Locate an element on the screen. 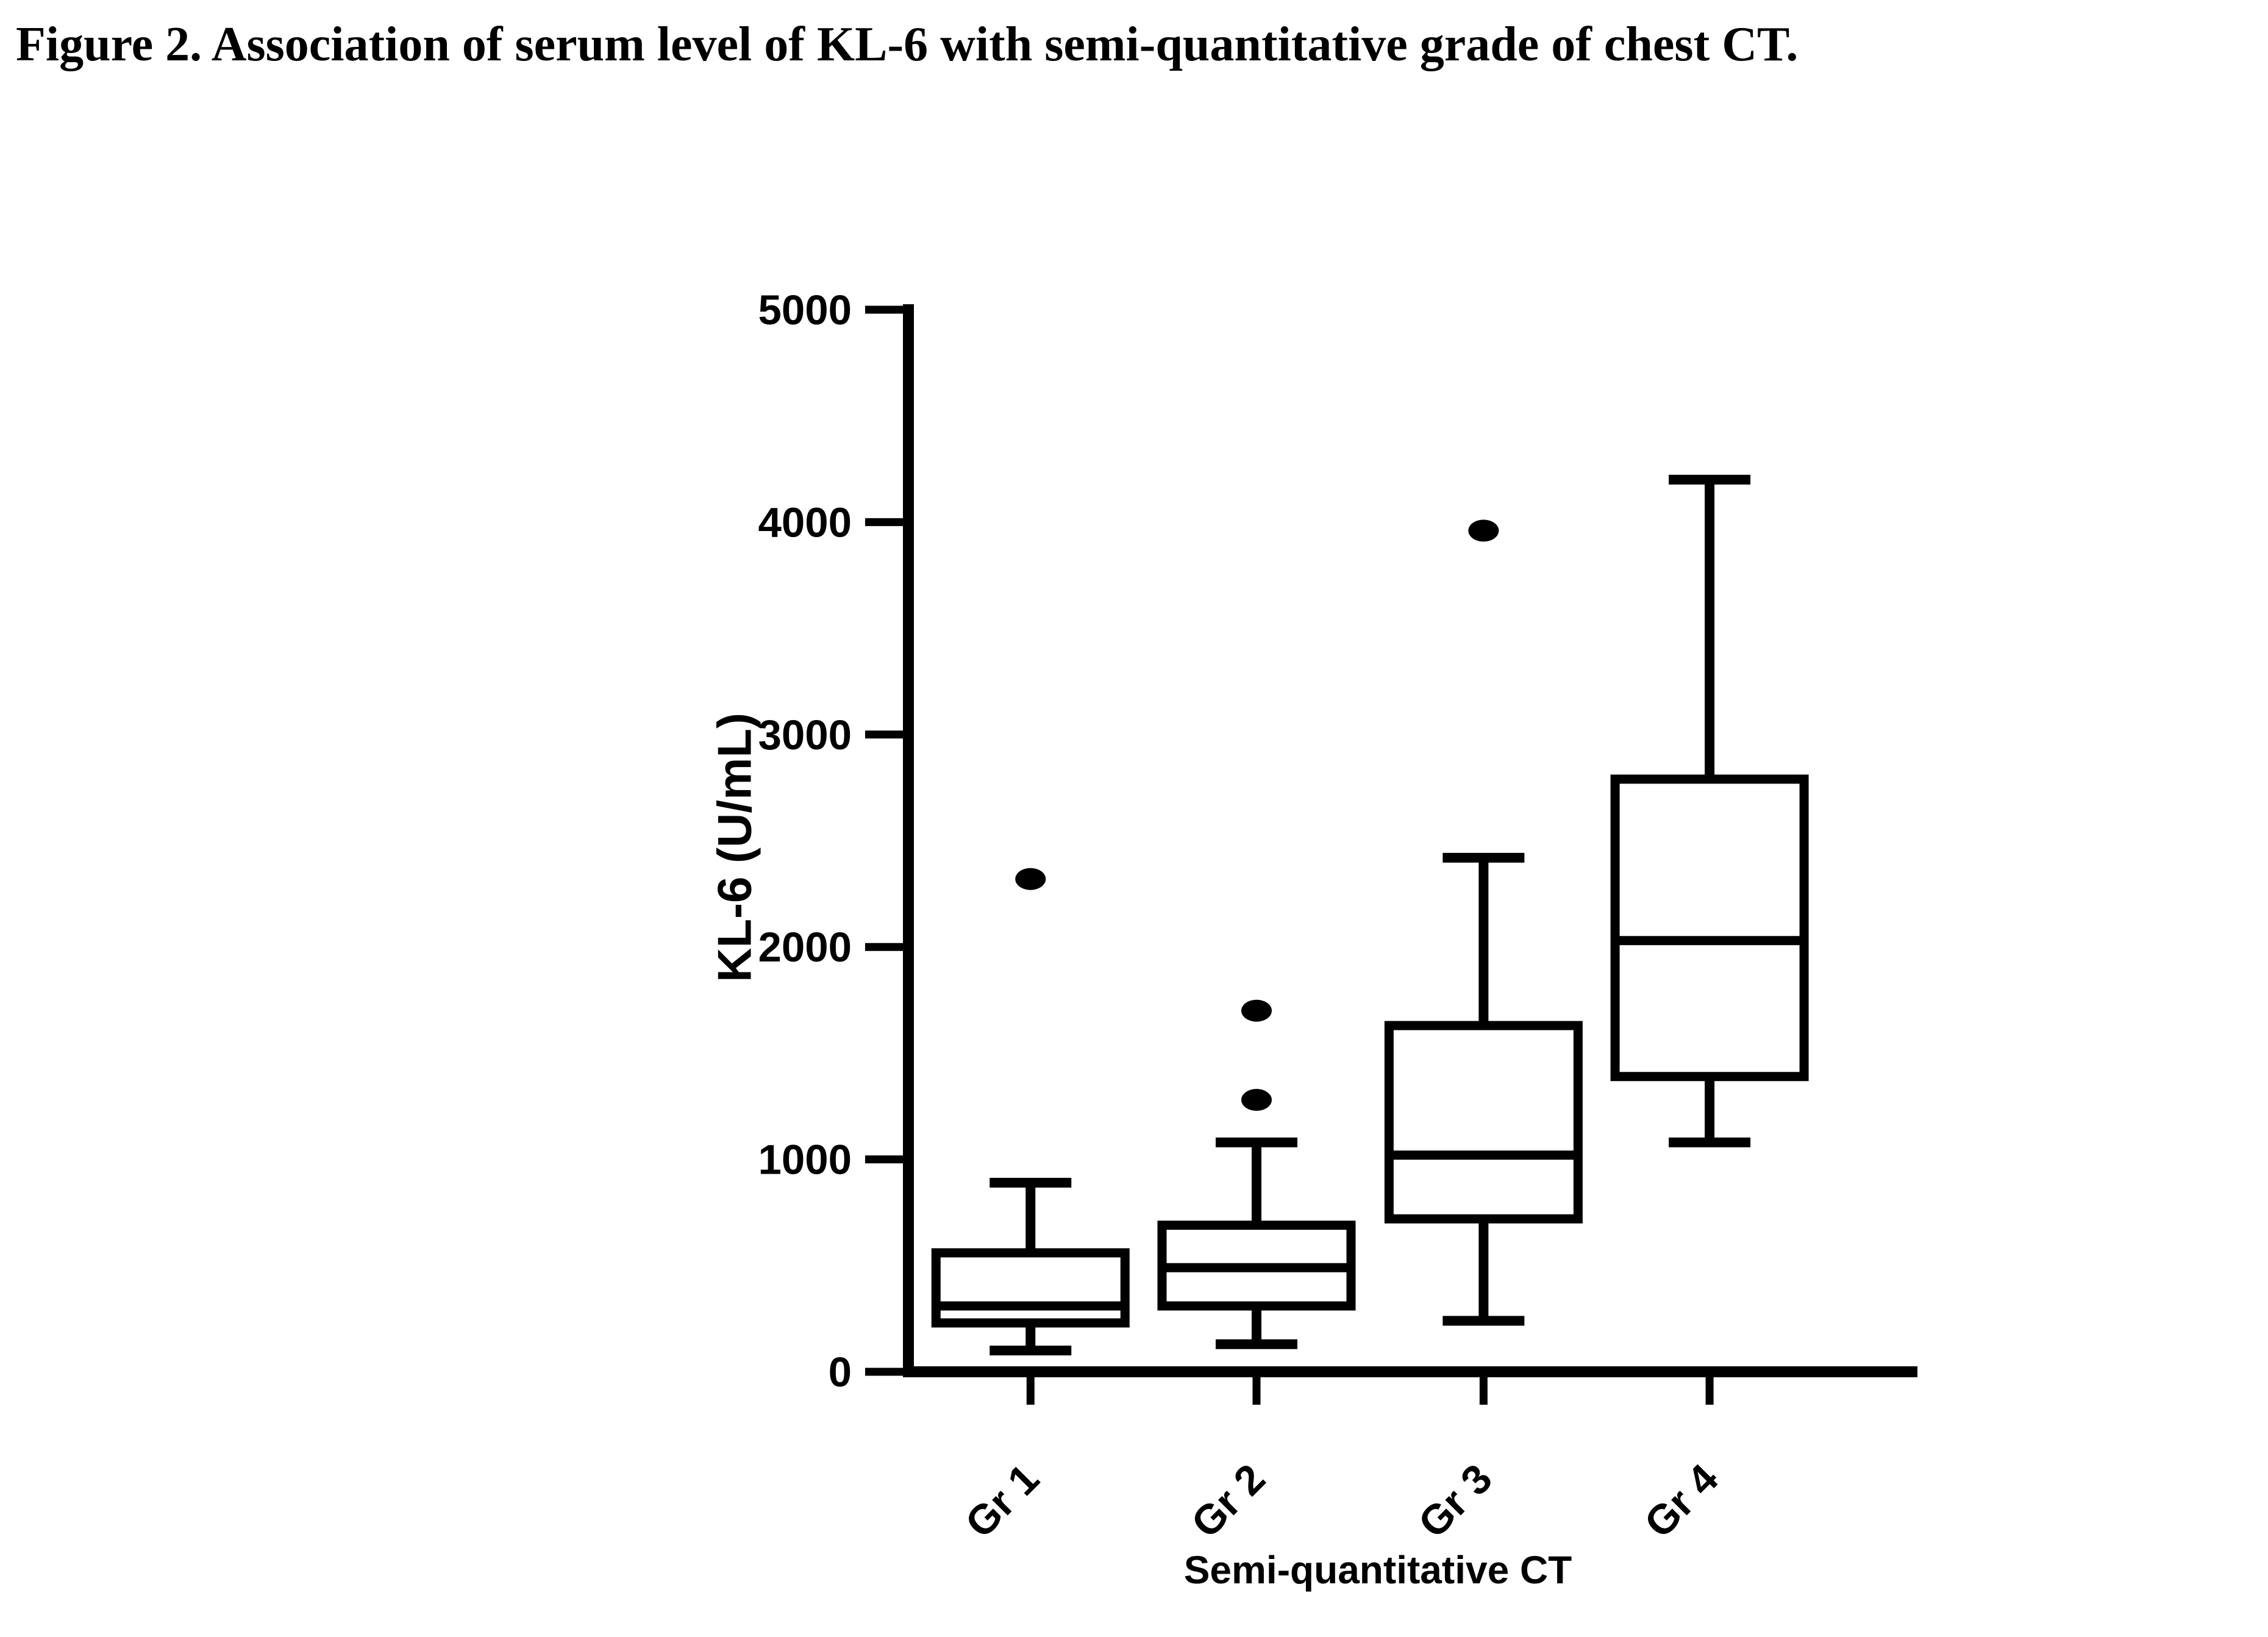  y-tick-label: 5000 is located at coordinates (805, 310).